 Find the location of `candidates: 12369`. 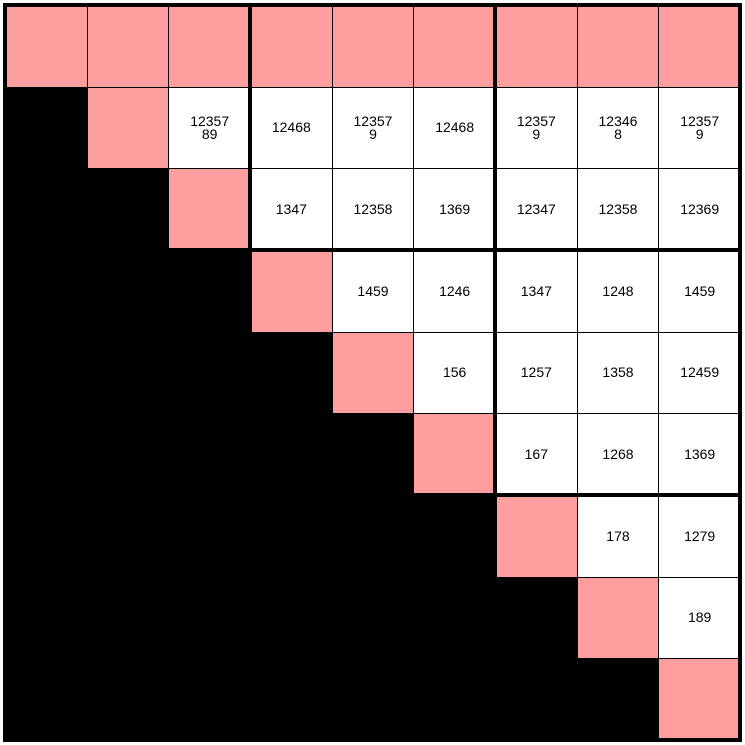

candidates: 12369 is located at coordinates (700, 209).